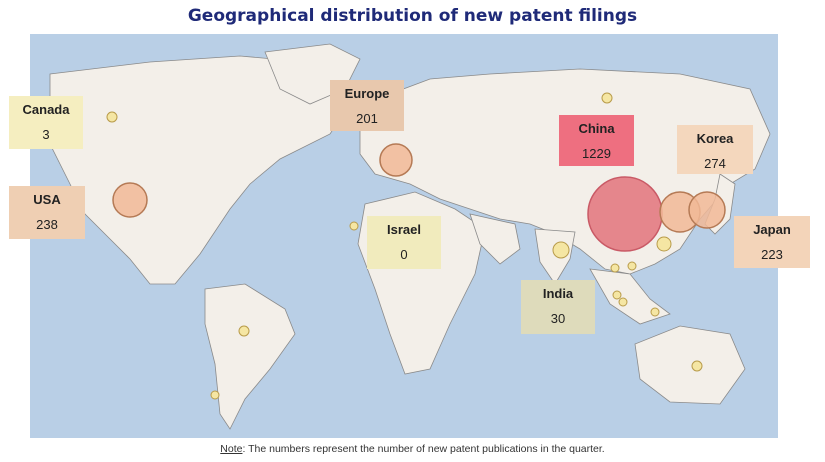  I want to click on region-label-europe: Europe 201, so click(367, 105).